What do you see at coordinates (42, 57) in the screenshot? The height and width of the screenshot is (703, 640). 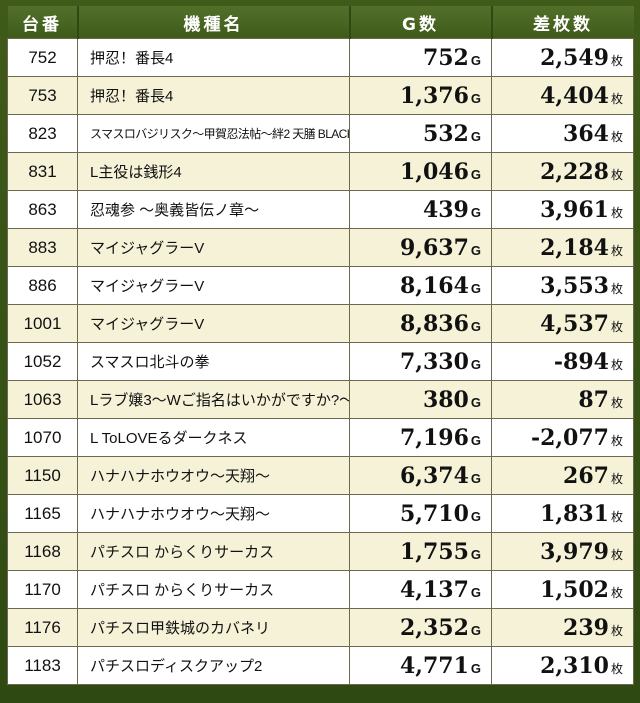 I see `machine-number-cell: 752` at bounding box center [42, 57].